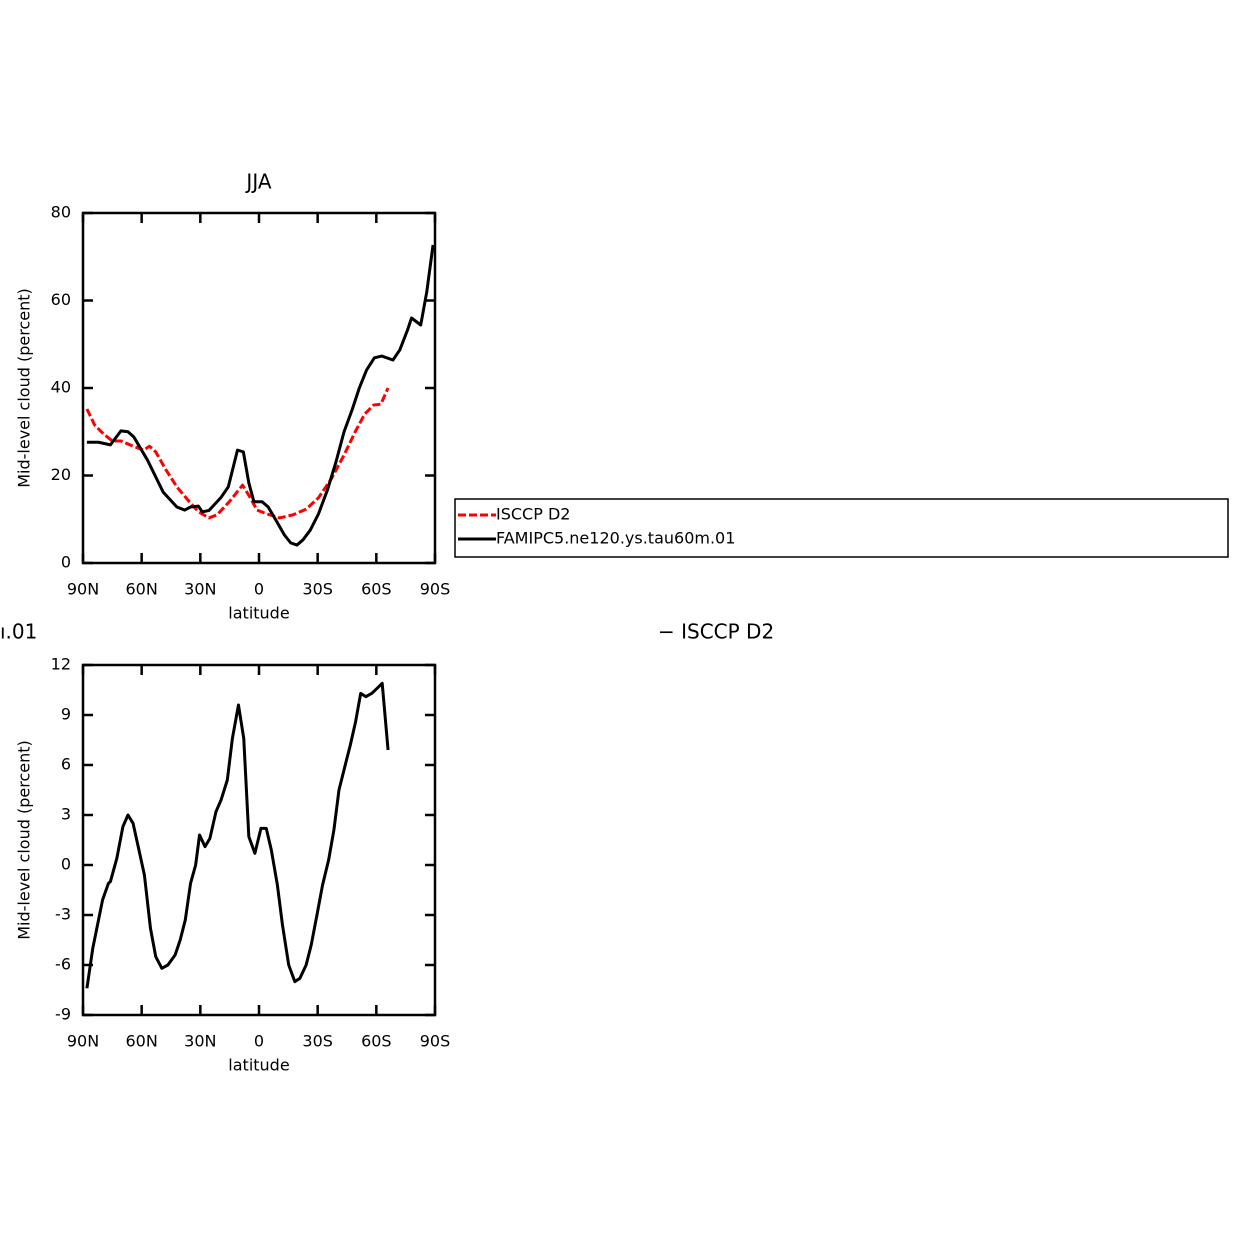  Describe the element at coordinates (63, 964) in the screenshot. I see `y-tick-label: -6` at that location.